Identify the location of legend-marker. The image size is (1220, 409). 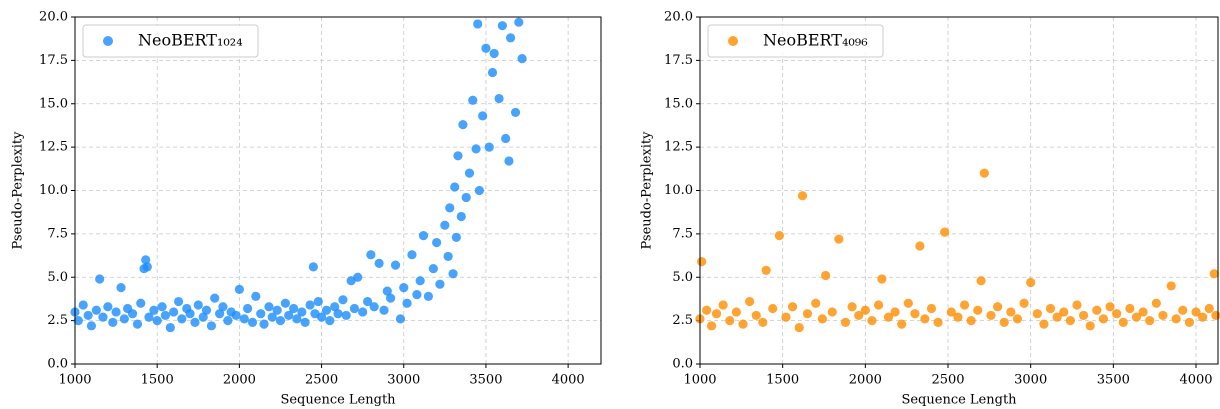
(733, 41).